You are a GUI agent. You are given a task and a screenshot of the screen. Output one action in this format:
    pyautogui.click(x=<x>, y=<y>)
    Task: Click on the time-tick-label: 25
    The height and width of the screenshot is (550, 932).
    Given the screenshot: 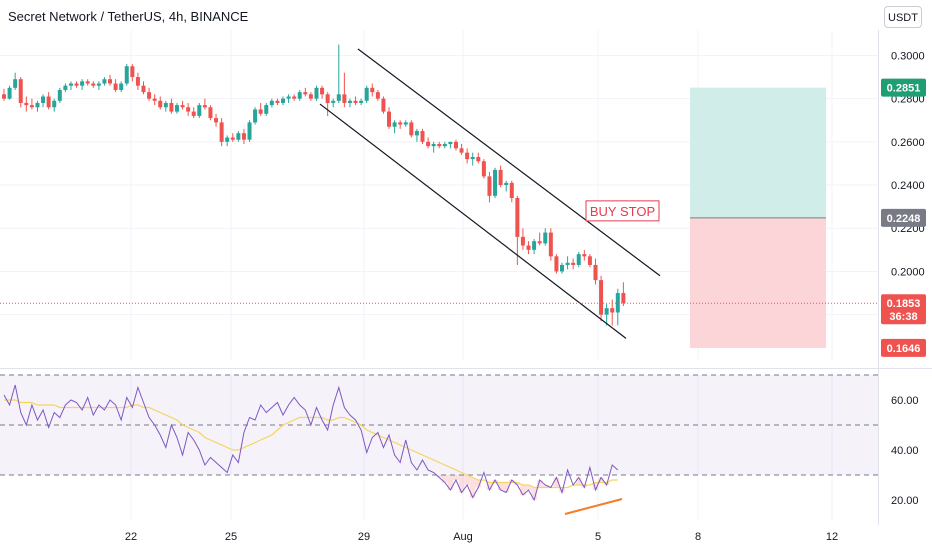 What is the action you would take?
    pyautogui.click(x=231, y=537)
    